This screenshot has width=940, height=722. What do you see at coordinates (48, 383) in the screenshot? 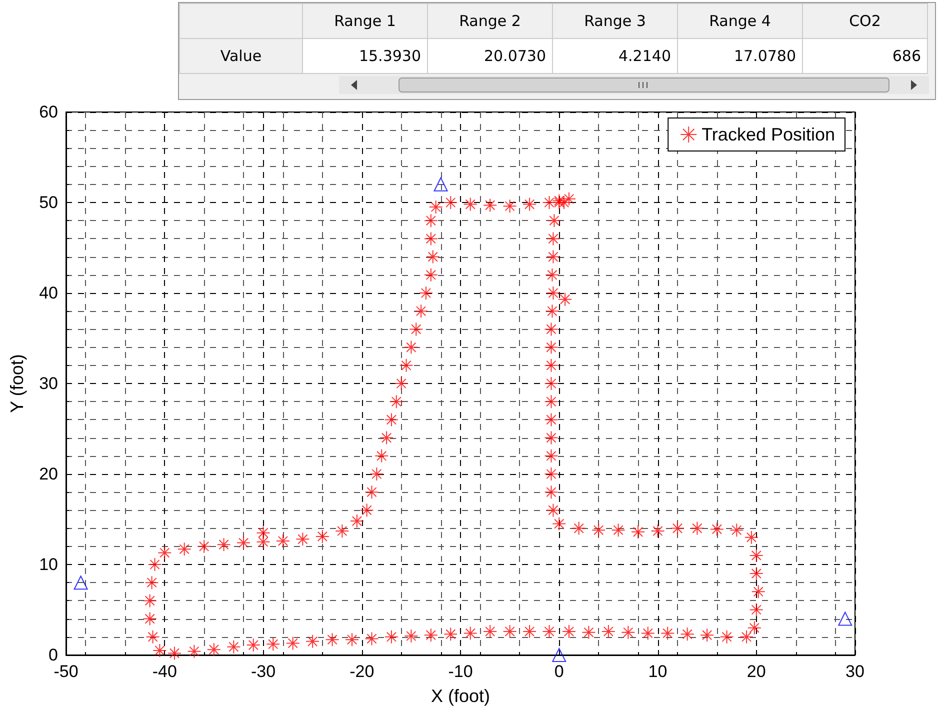
I see `y-tick-label: 30` at bounding box center [48, 383].